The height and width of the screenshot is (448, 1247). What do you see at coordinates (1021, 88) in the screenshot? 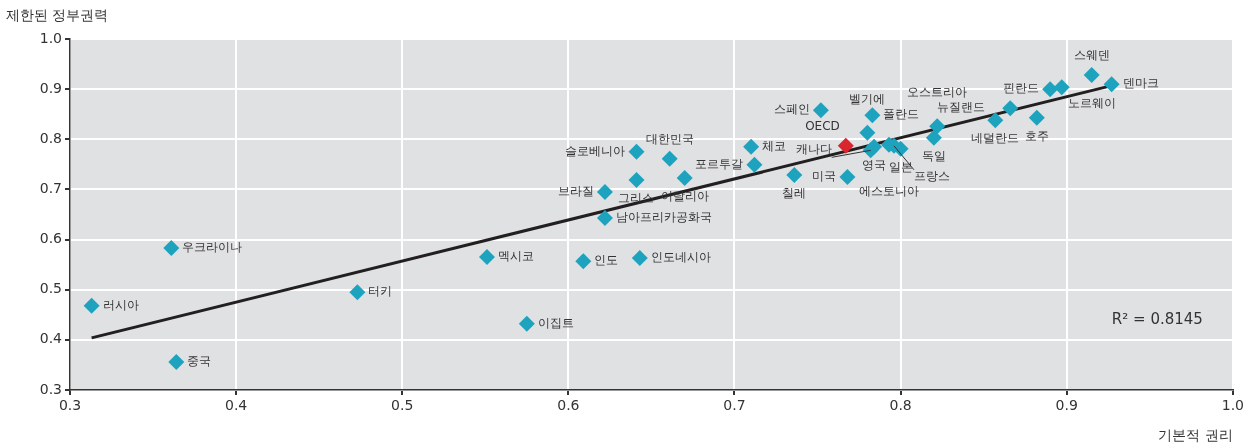
I see `annotation: 핀란드` at bounding box center [1021, 88].